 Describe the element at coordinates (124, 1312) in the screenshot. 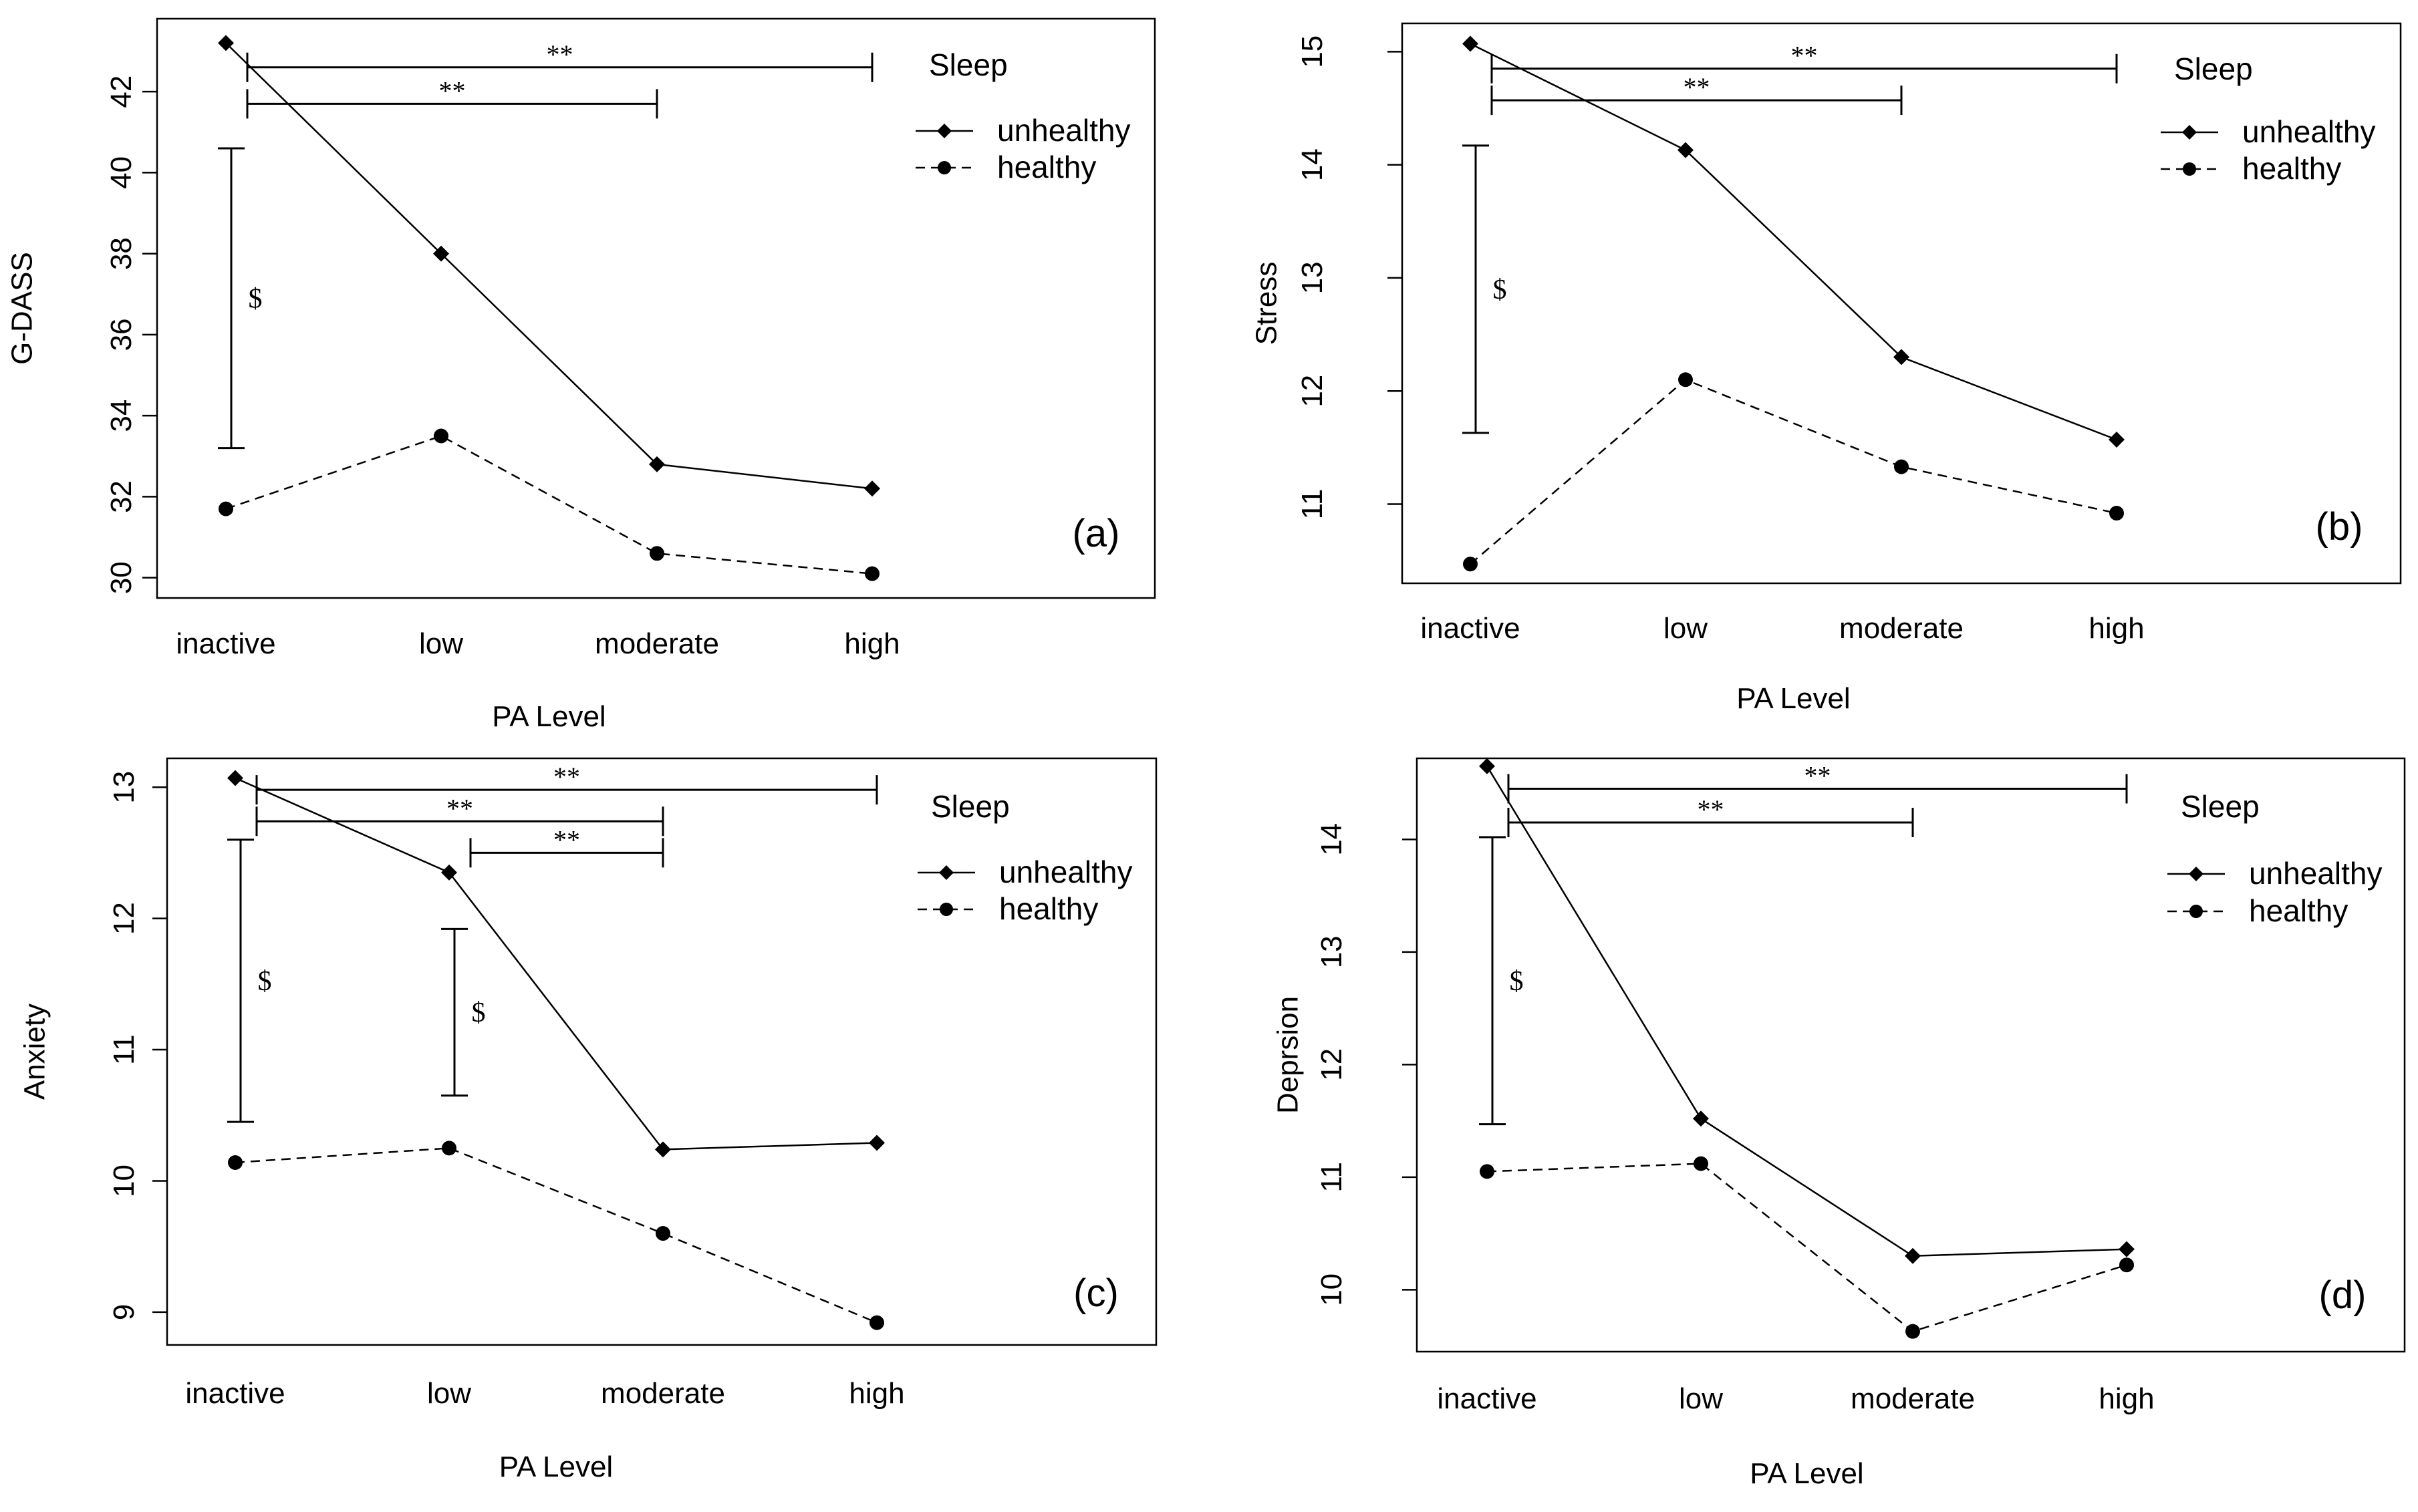

I see `y-tick-label: 9` at that location.